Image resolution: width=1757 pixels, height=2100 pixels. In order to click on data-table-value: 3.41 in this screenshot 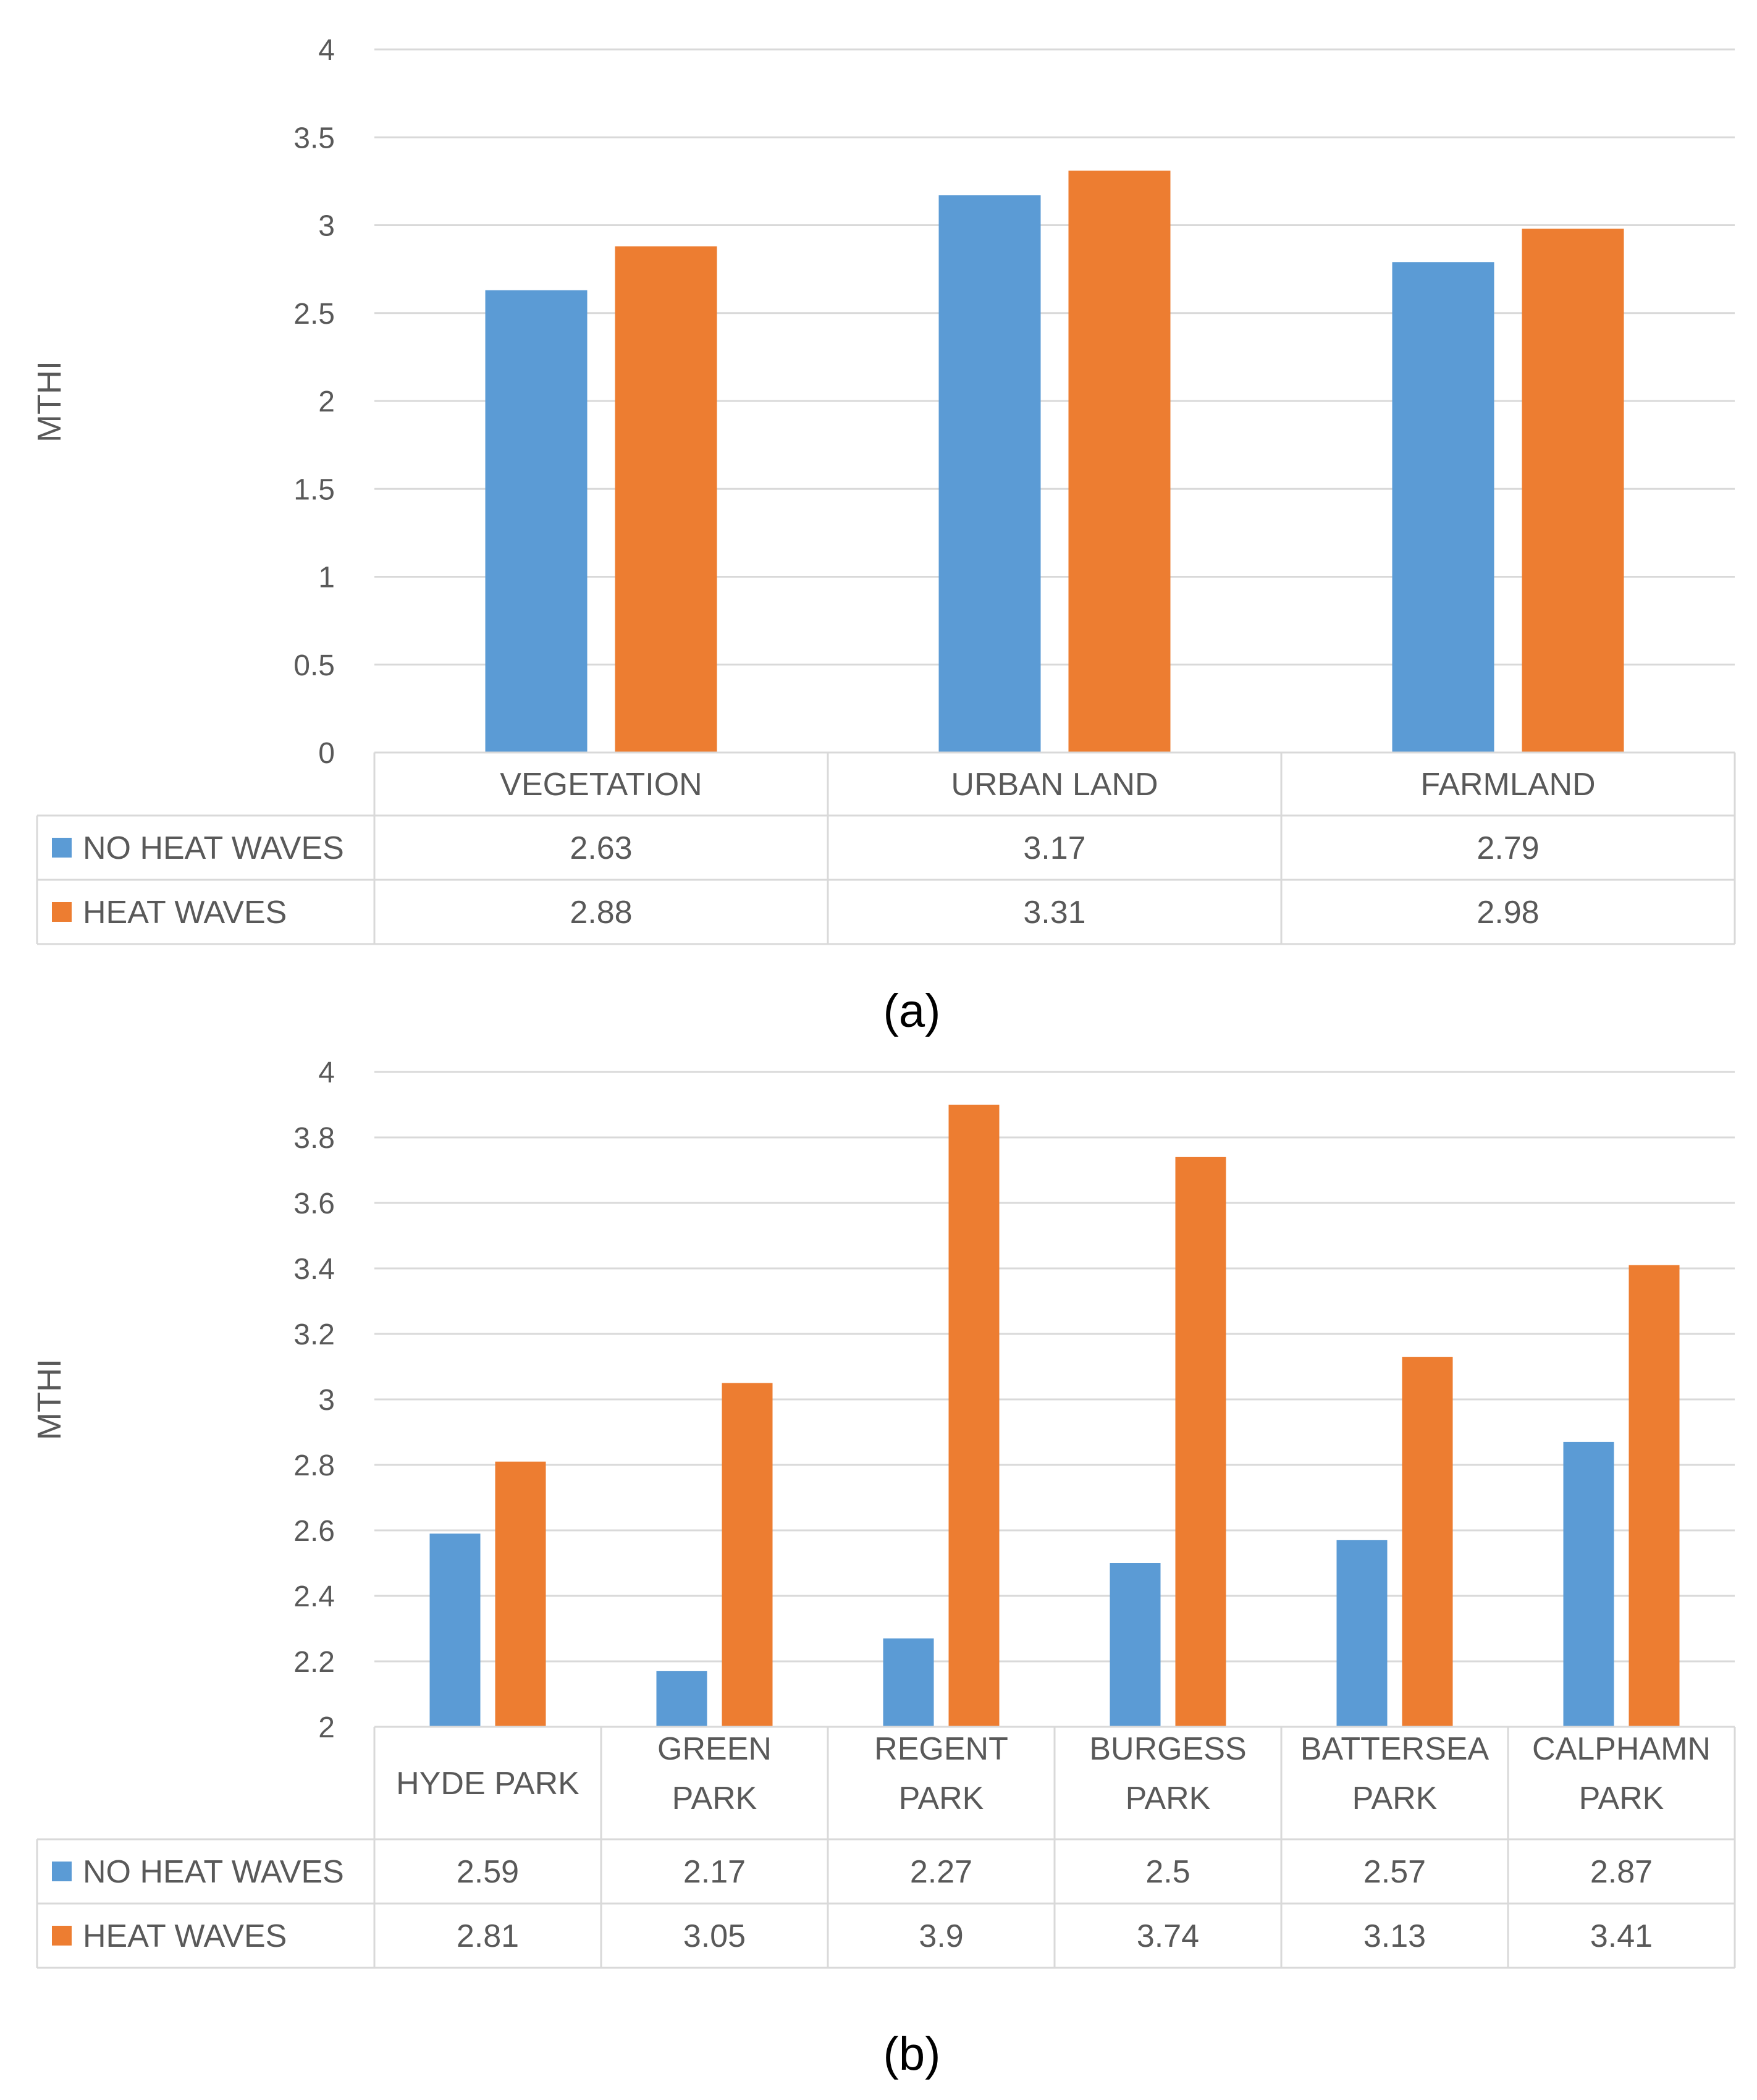, I will do `click(1621, 1936)`.